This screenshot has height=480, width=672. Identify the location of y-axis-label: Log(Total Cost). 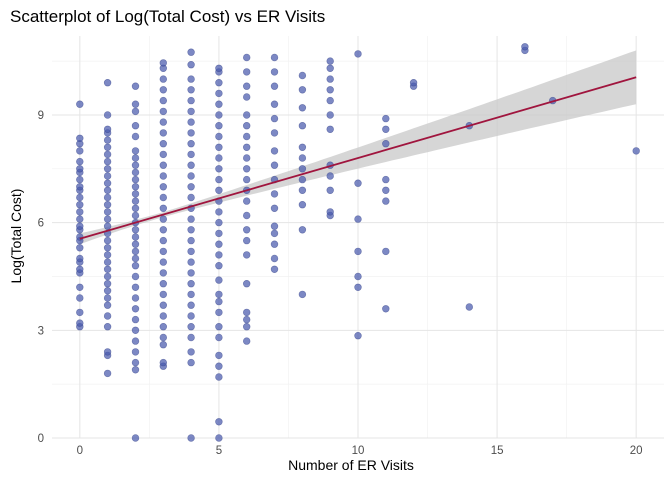
(16, 236).